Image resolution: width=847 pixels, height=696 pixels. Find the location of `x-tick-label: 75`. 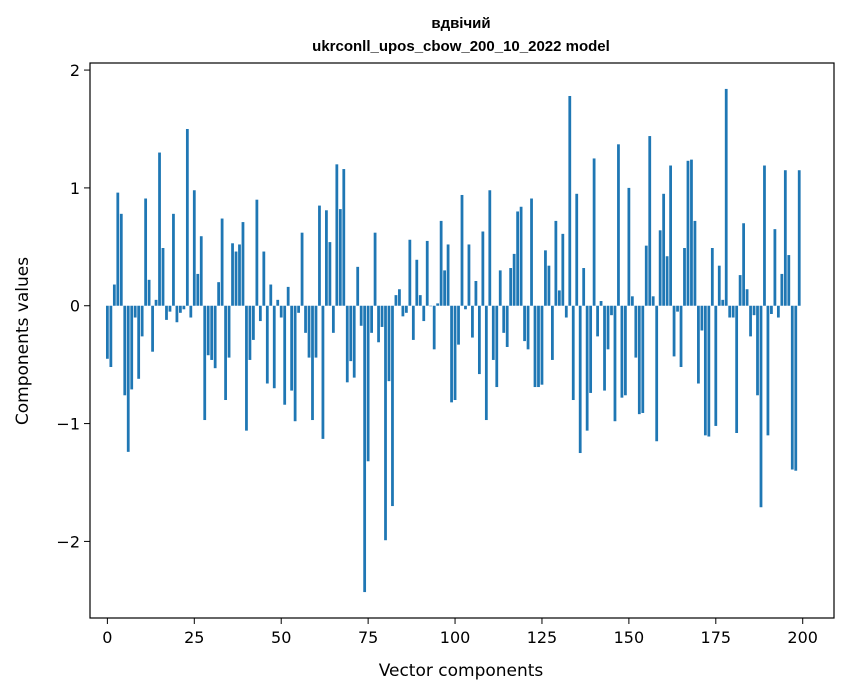

x-tick-label: 75 is located at coordinates (368, 637).